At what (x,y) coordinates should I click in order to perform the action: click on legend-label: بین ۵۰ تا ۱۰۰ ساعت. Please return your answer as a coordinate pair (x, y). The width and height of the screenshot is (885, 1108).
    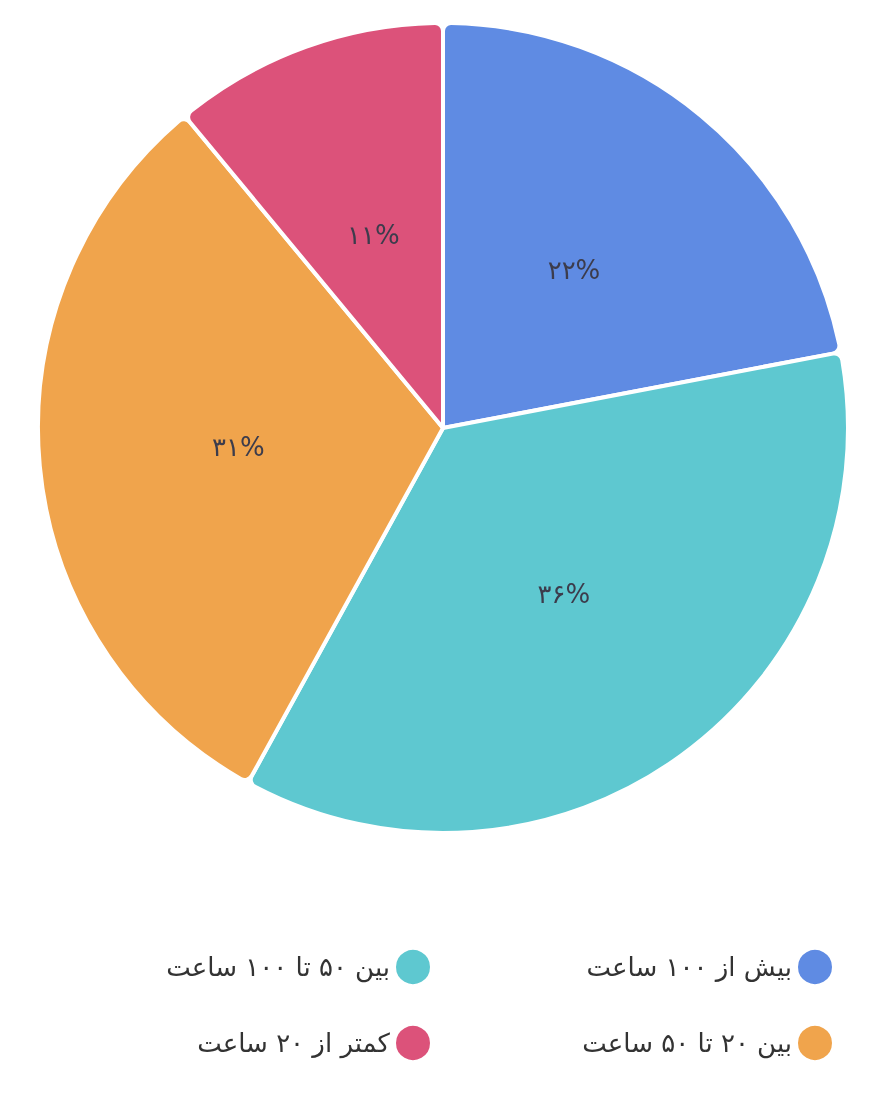
    Looking at the image, I should click on (278, 967).